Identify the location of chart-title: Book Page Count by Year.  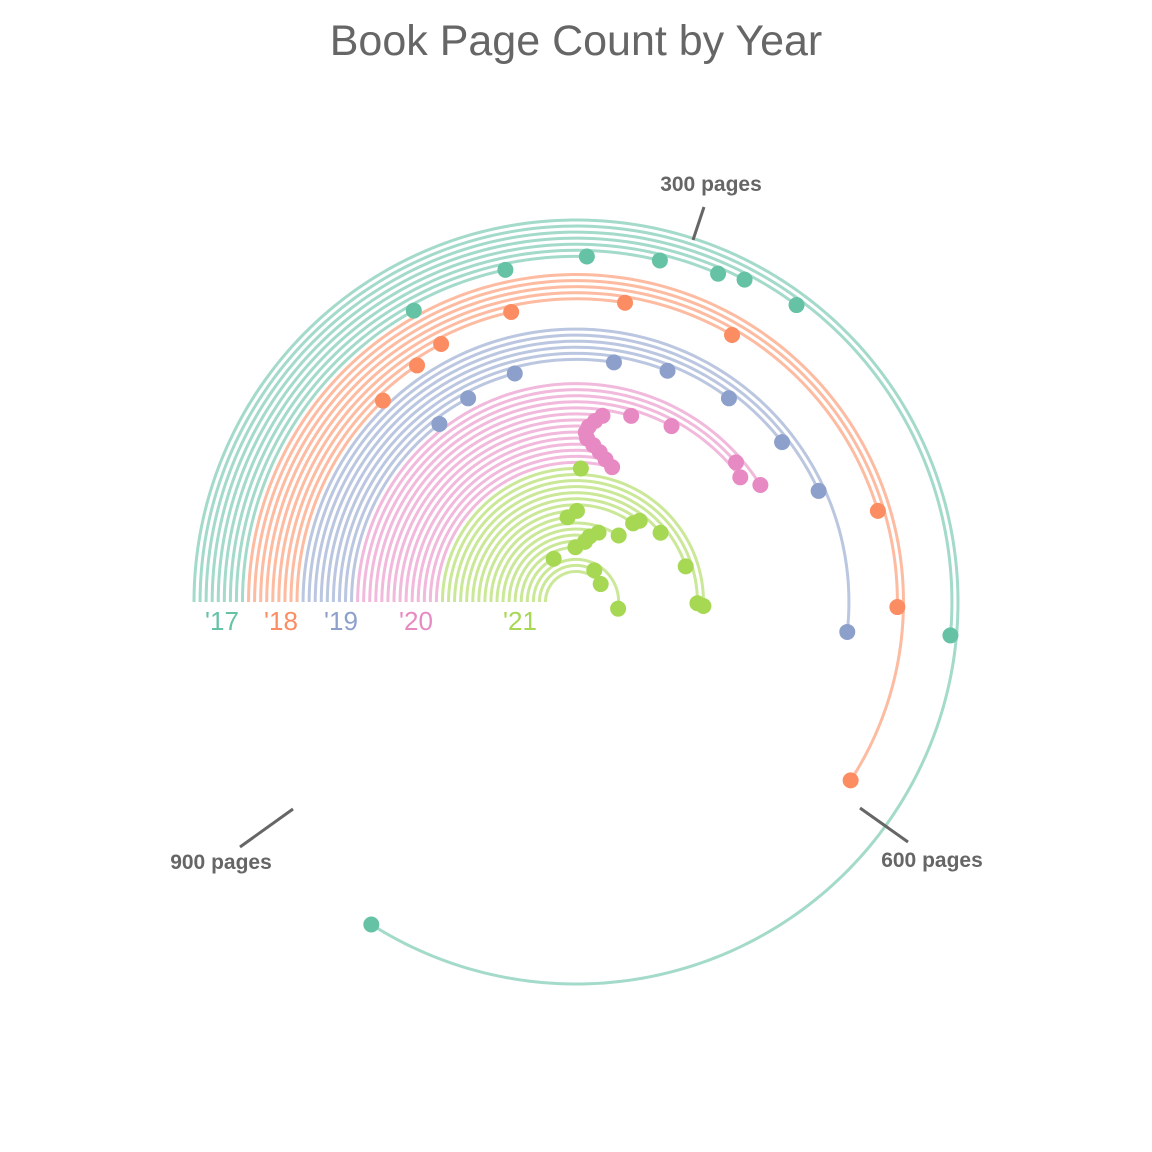
(576, 41).